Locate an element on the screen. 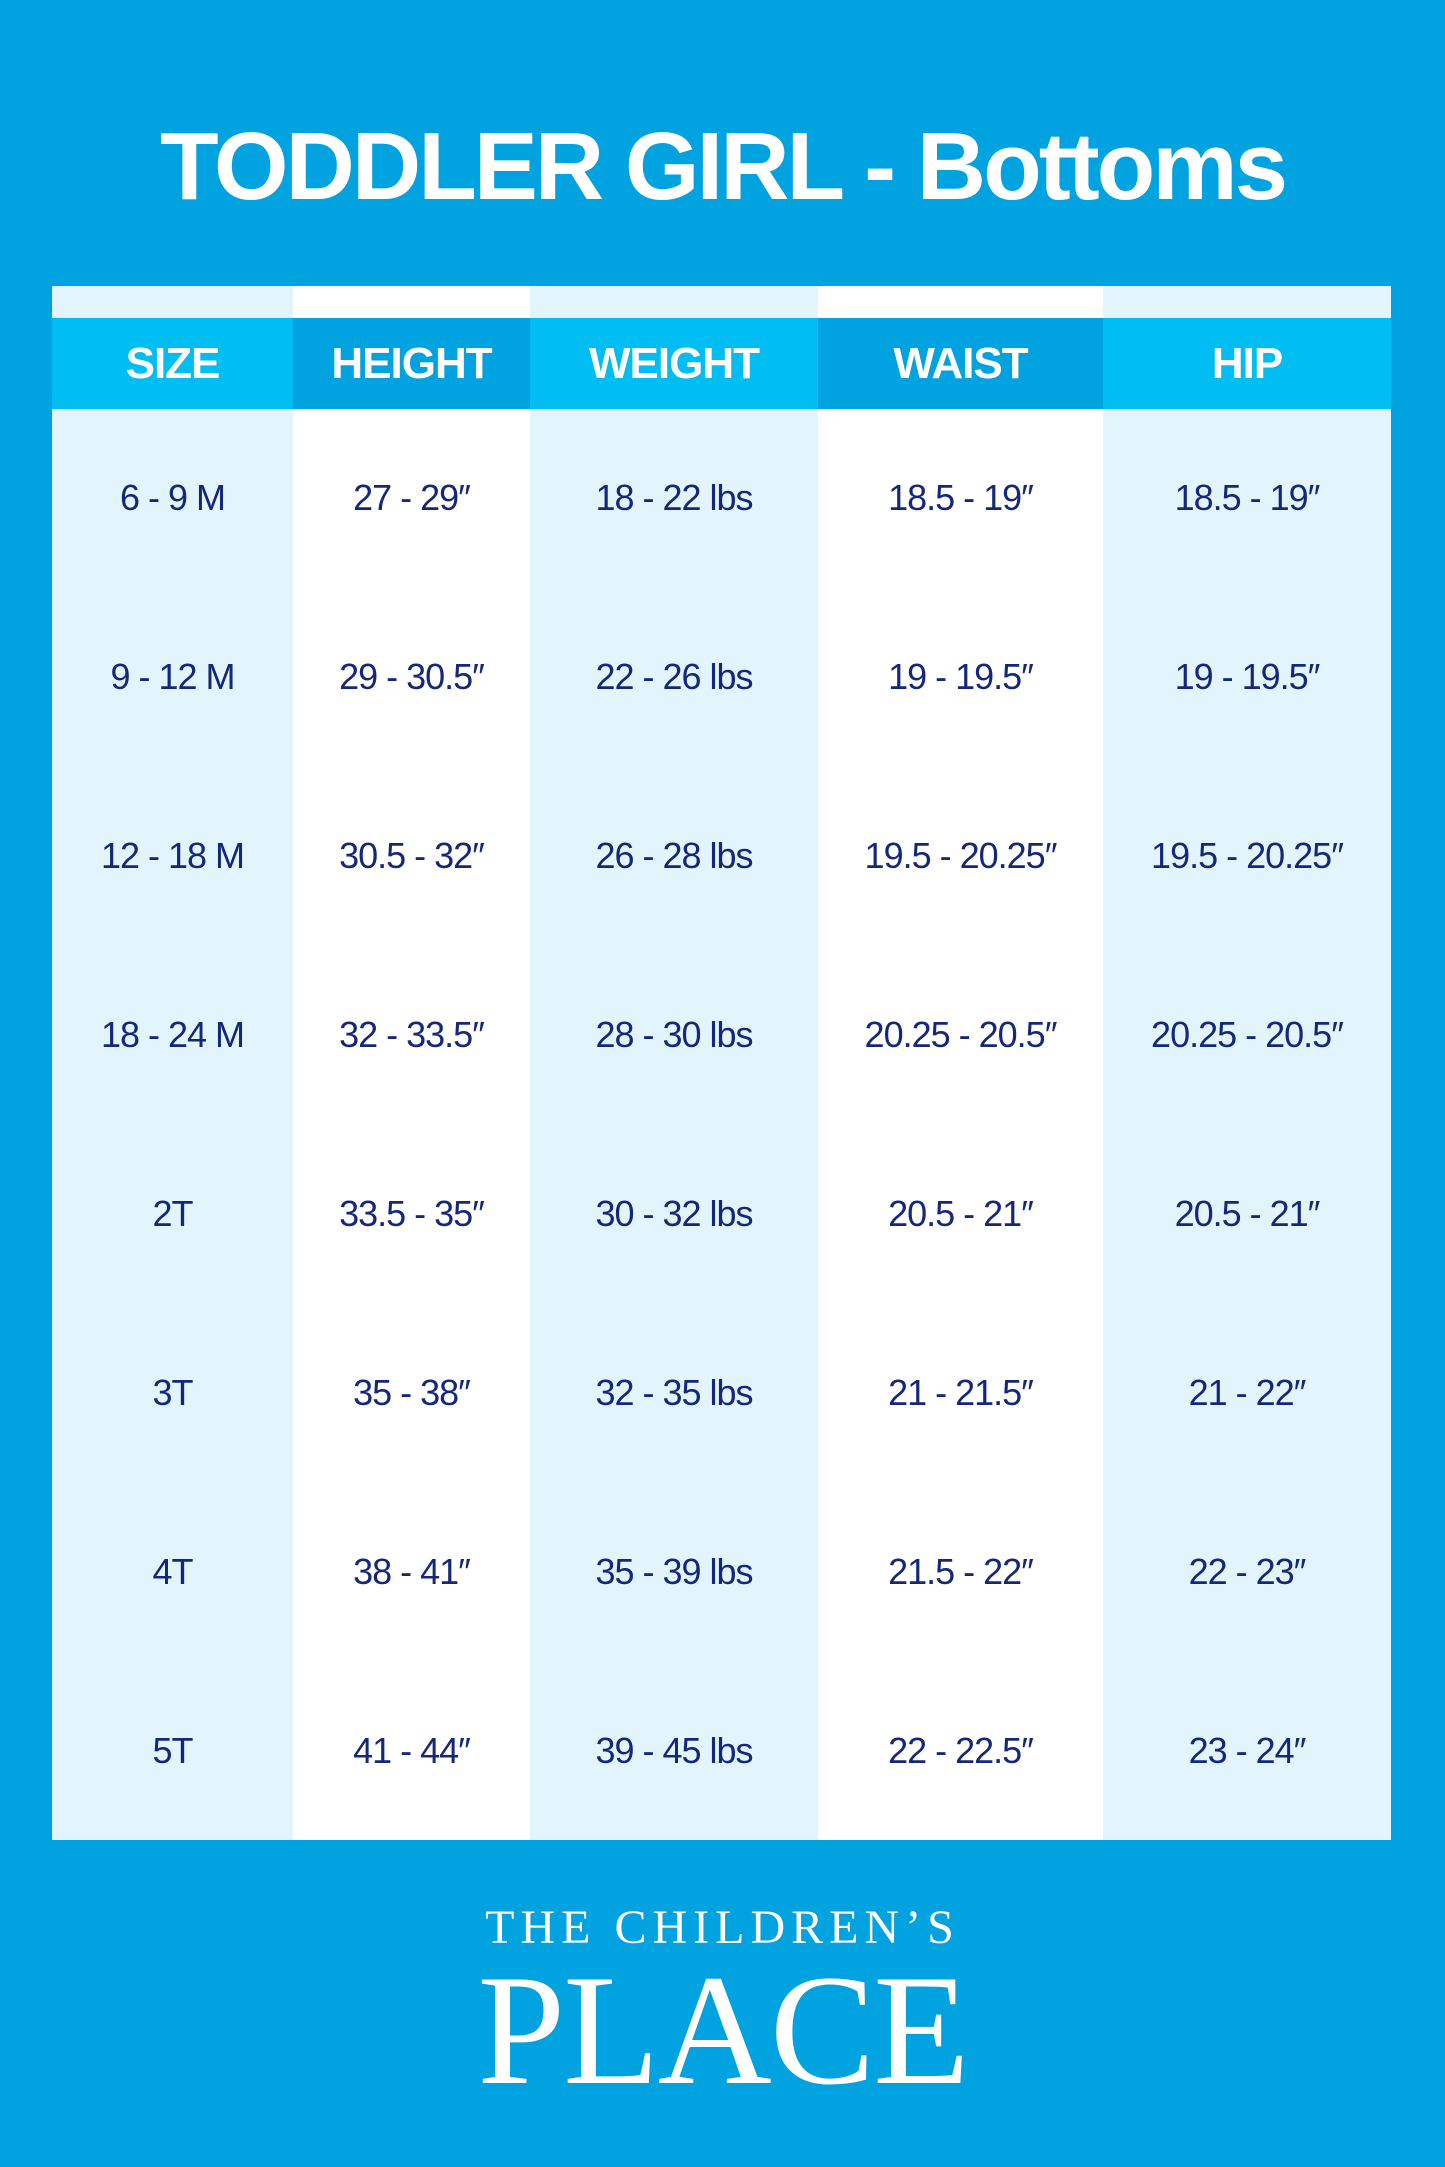  table-cell: 4T is located at coordinates (172, 1571).